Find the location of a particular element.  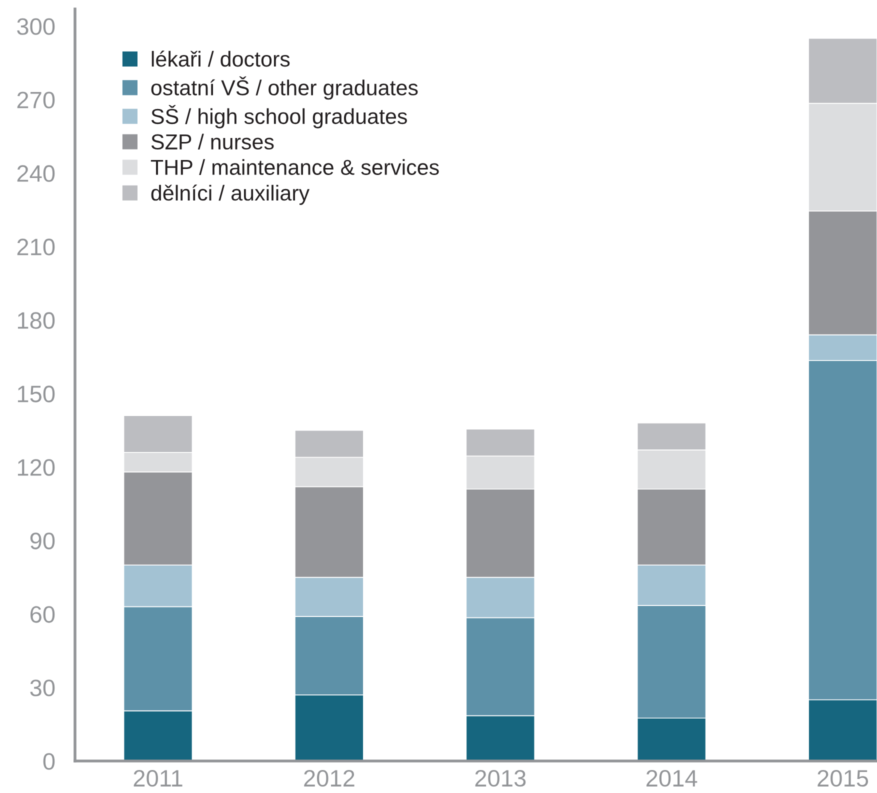

y-tick-label: 180 is located at coordinates (36, 320).